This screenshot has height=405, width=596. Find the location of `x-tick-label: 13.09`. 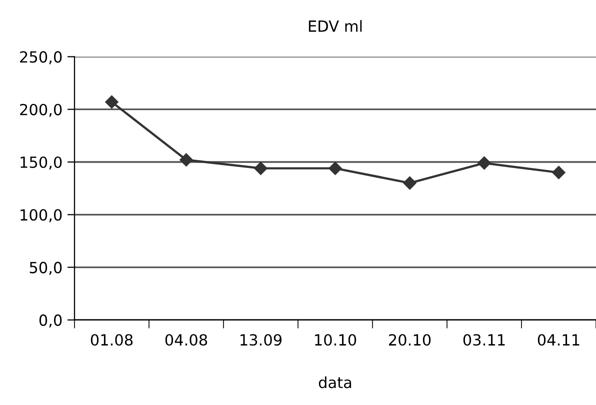

x-tick-label: 13.09 is located at coordinates (261, 340).